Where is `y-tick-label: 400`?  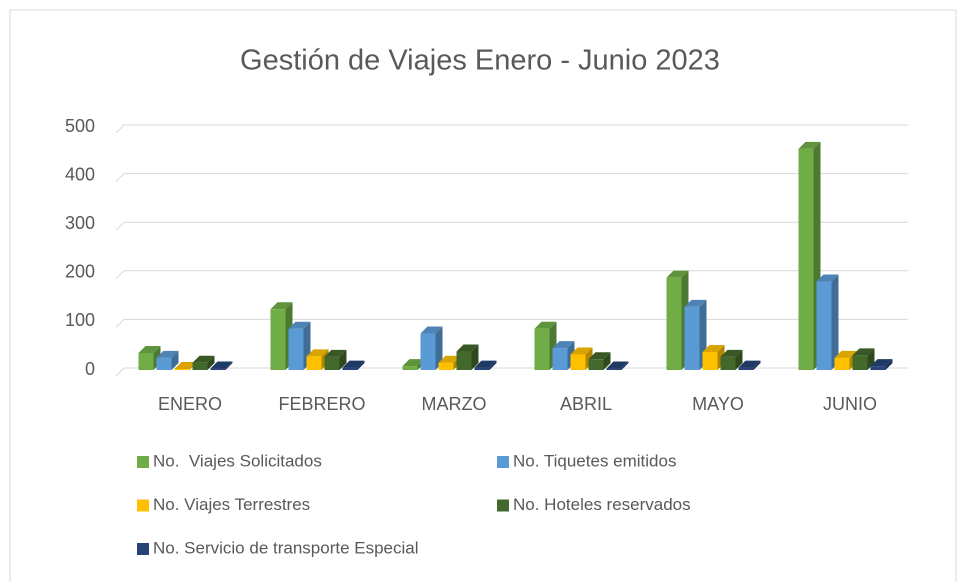
y-tick-label: 400 is located at coordinates (80, 174).